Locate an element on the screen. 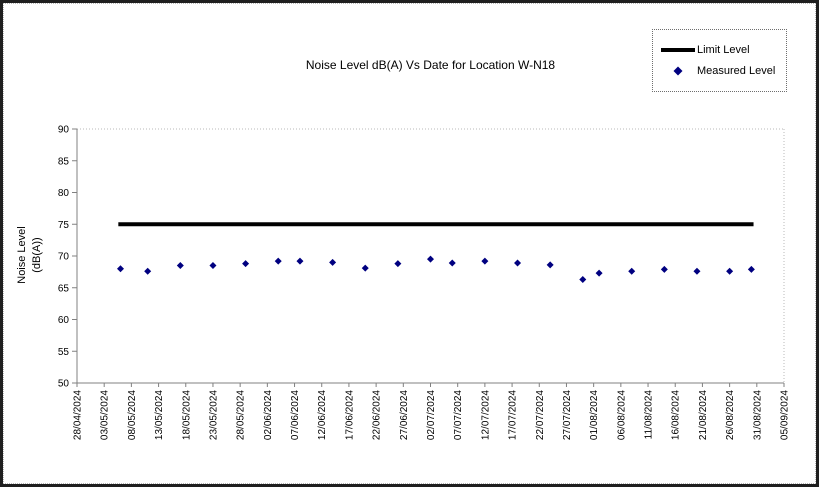 The image size is (819, 487). legend-label-limit: Limit Level is located at coordinates (723, 49).